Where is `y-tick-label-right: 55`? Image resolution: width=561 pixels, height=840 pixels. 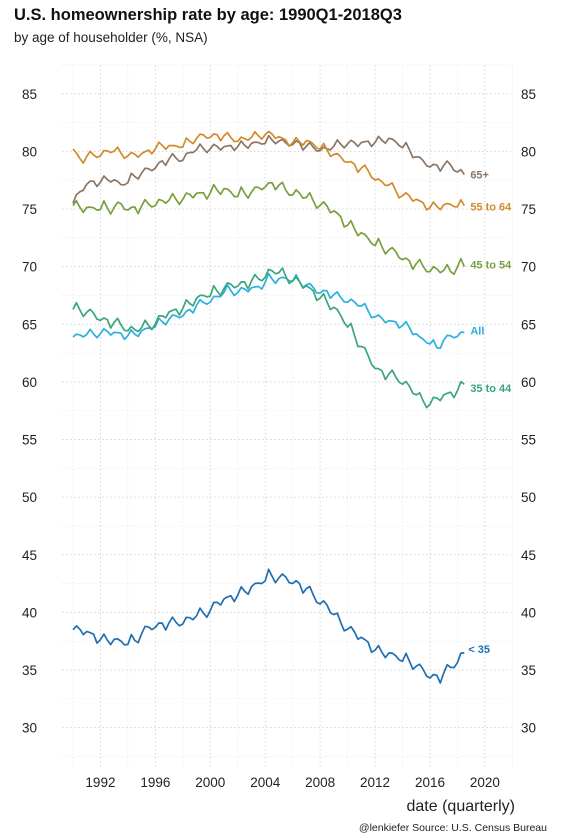
y-tick-label-right: 55 is located at coordinates (528, 440).